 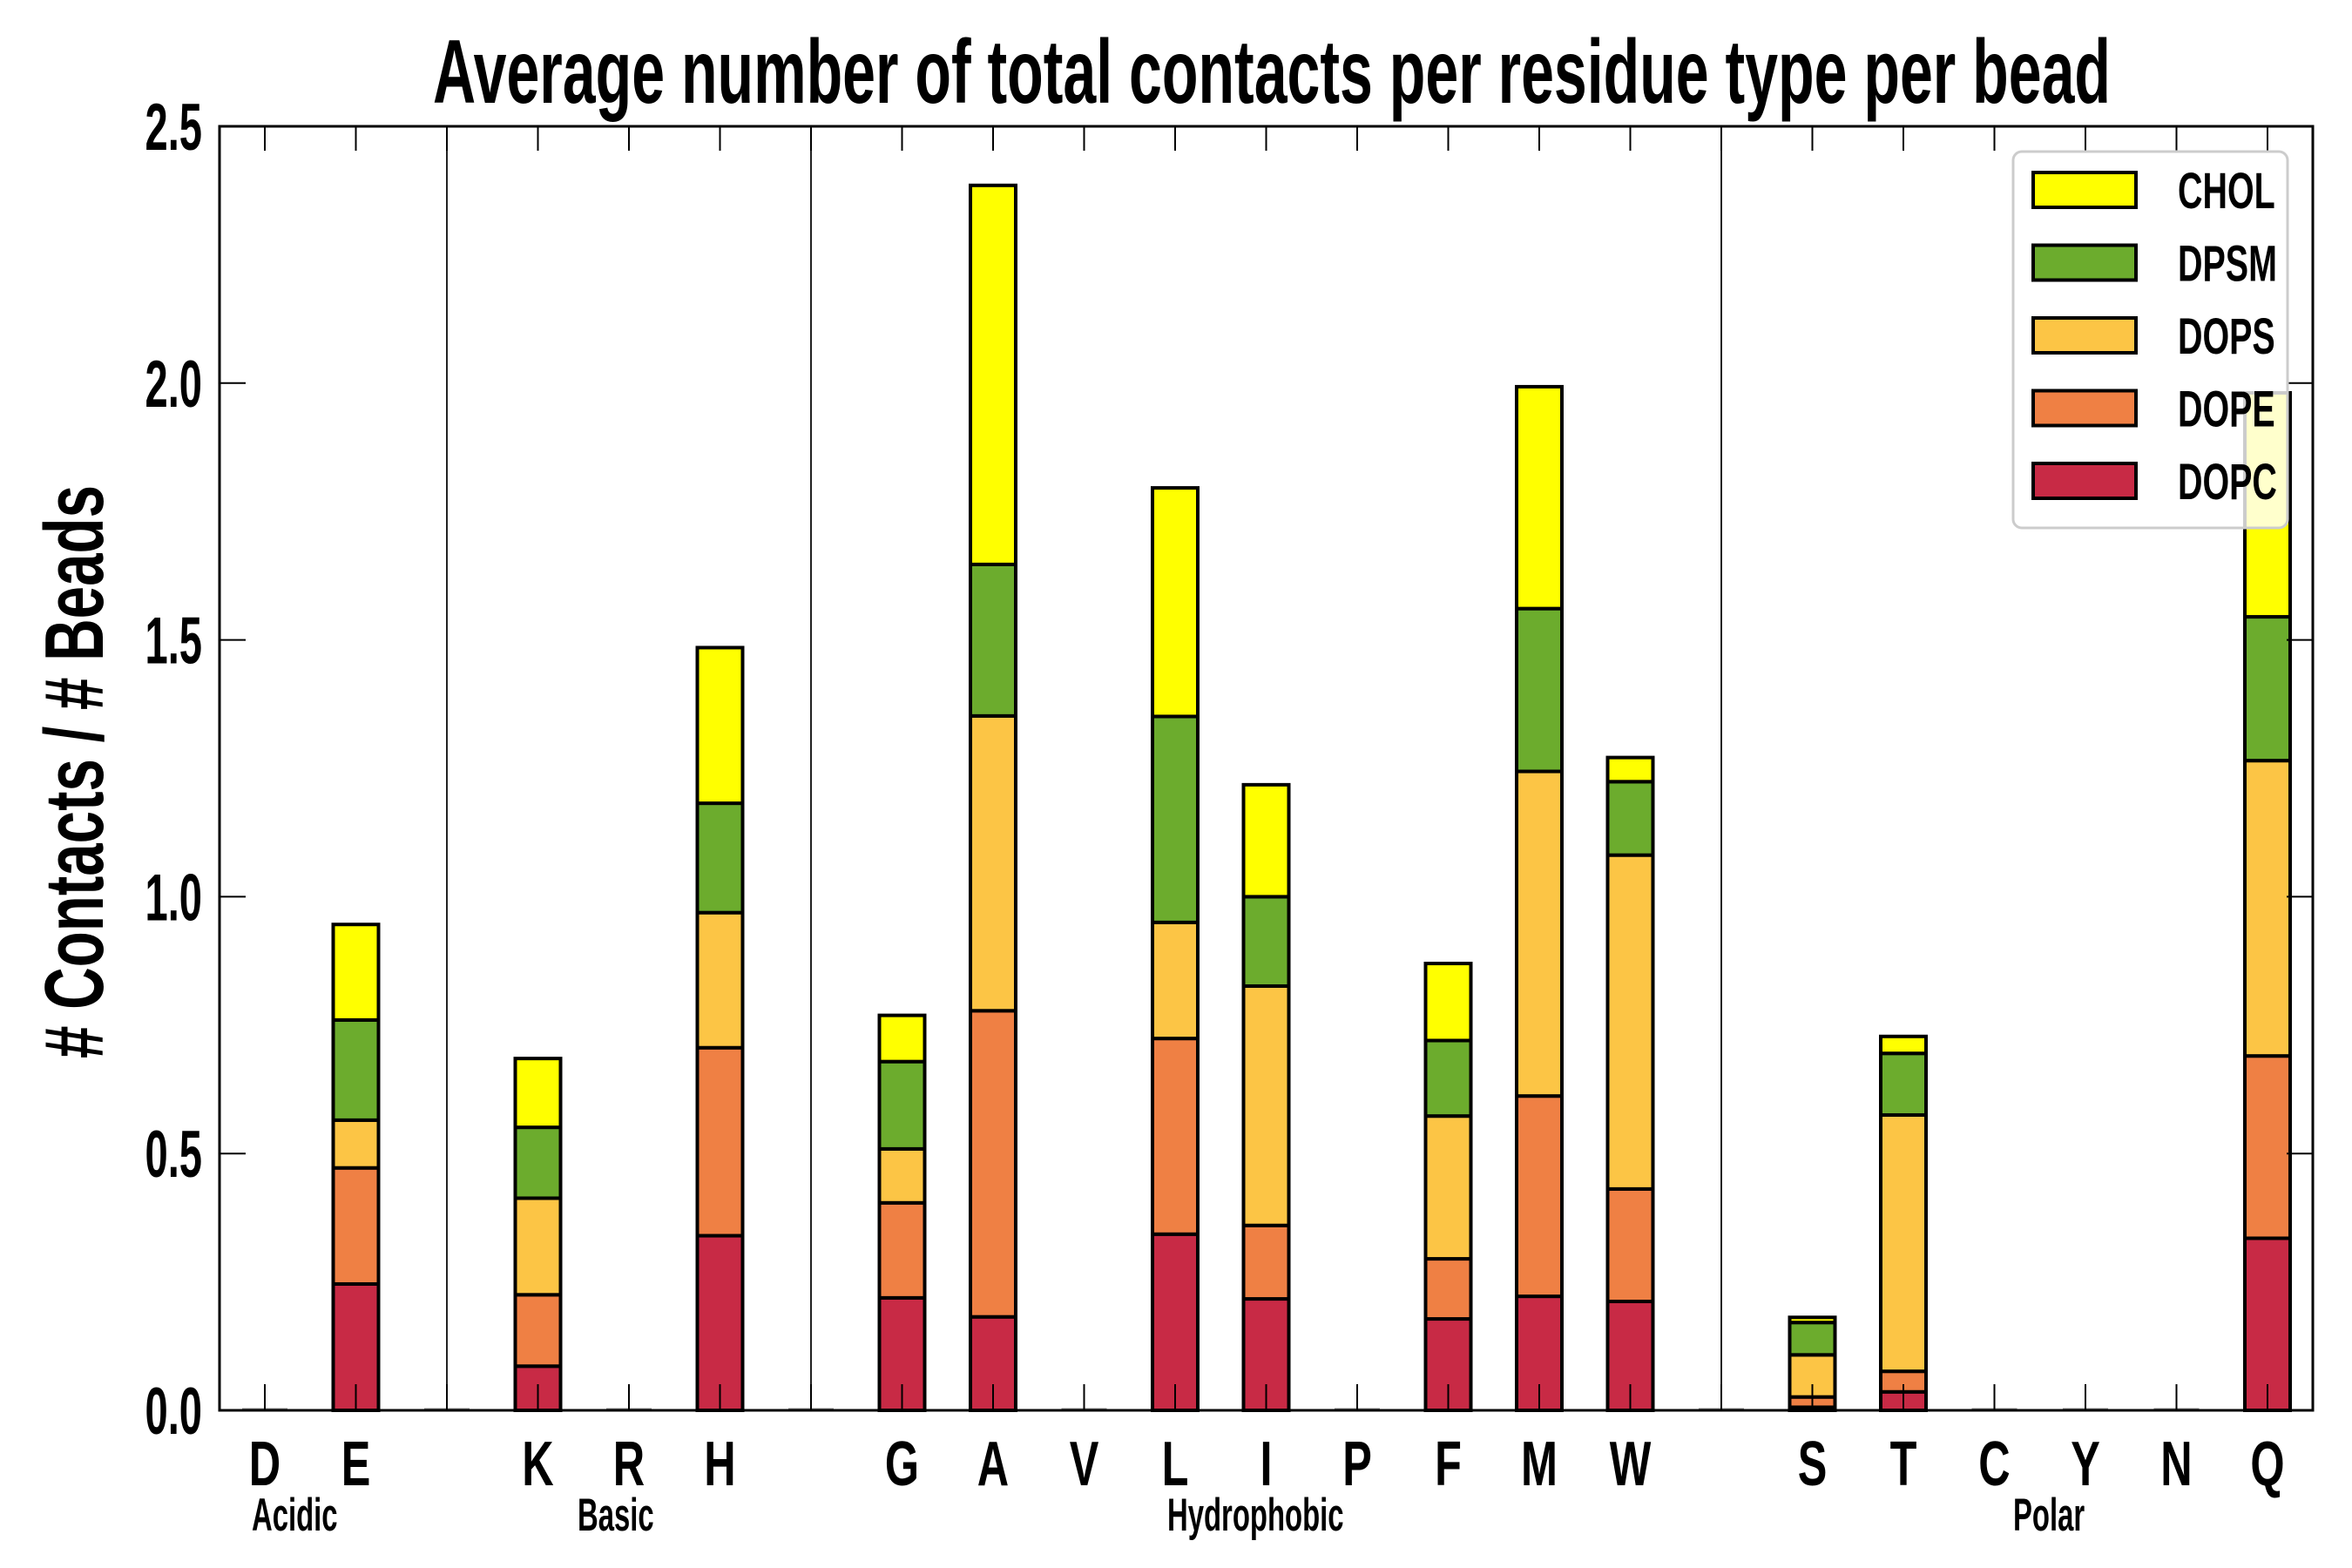 I want to click on x-tick-label-wrap: D, so click(x=265, y=1464).